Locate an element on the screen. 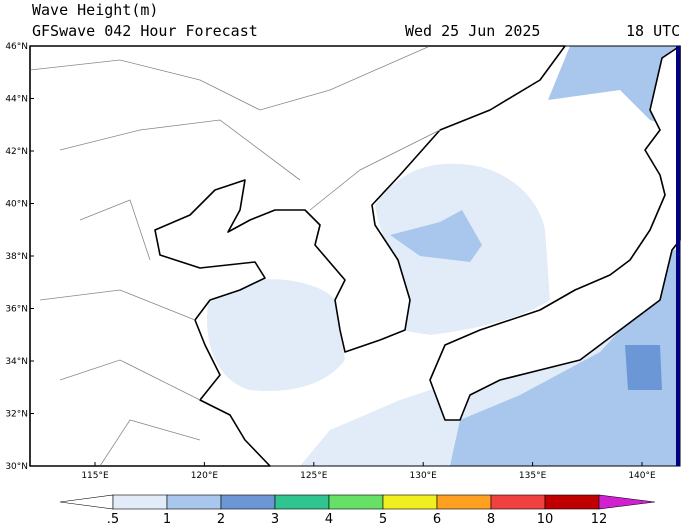 Image resolution: width=700 pixels, height=525 pixels. lon-label: 140°E is located at coordinates (642, 476).